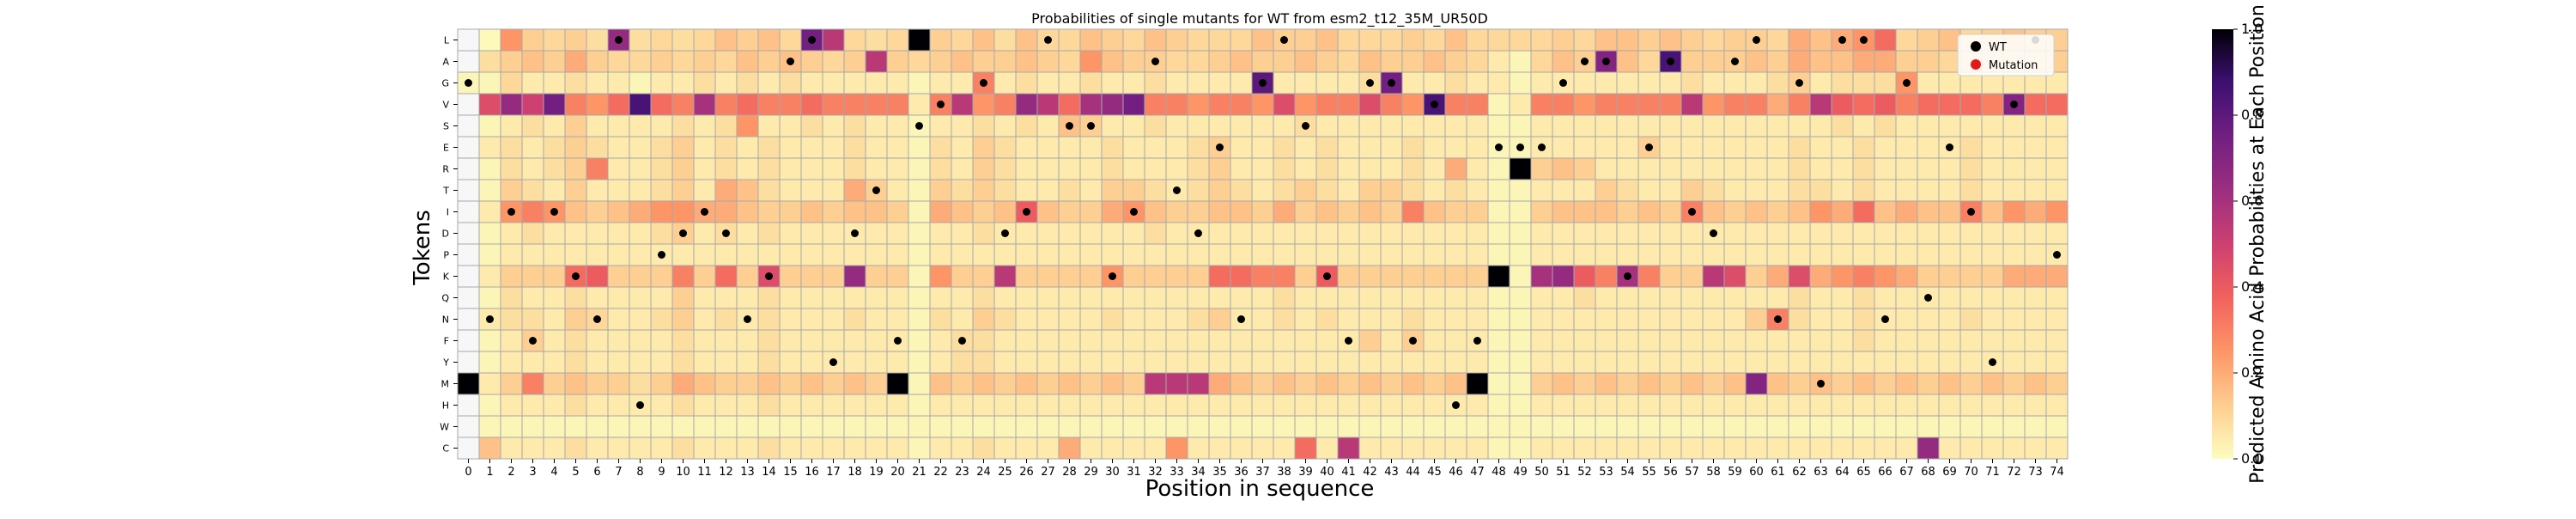 This screenshot has height=519, width=2576. What do you see at coordinates (919, 472) in the screenshot?
I see `x-tick-label: 21` at bounding box center [919, 472].